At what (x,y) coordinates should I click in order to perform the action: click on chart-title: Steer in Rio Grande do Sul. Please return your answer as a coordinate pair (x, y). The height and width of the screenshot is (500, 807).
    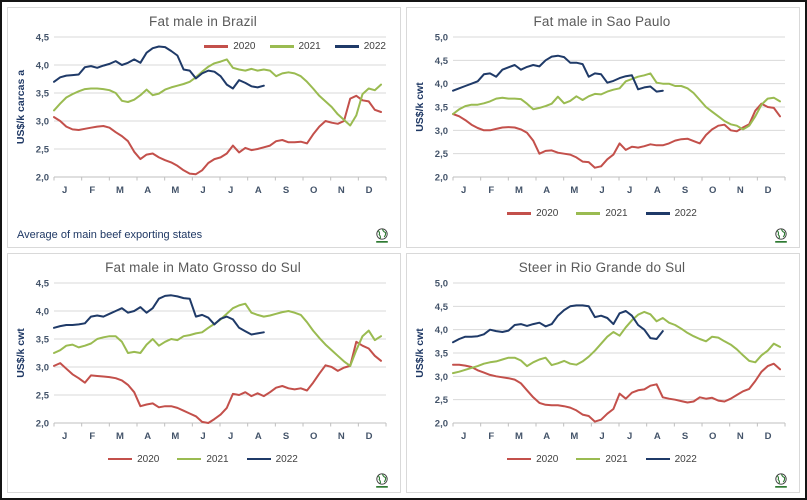
    Looking at the image, I should click on (602, 267).